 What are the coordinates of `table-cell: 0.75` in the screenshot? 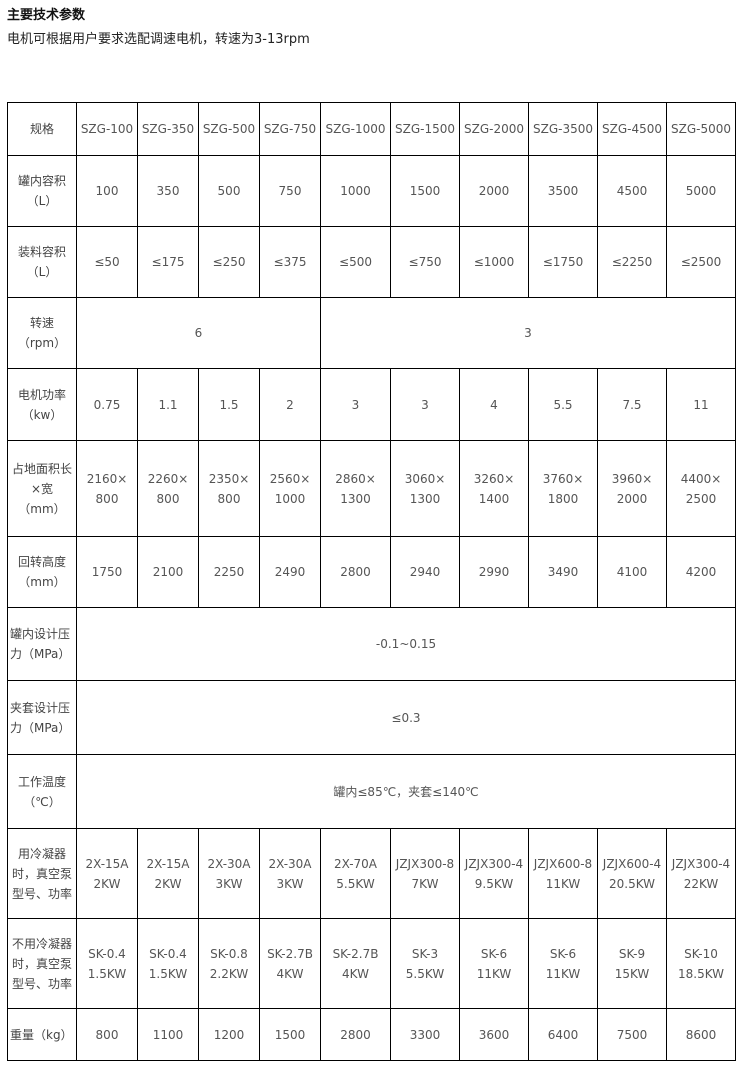 It's located at (107, 404).